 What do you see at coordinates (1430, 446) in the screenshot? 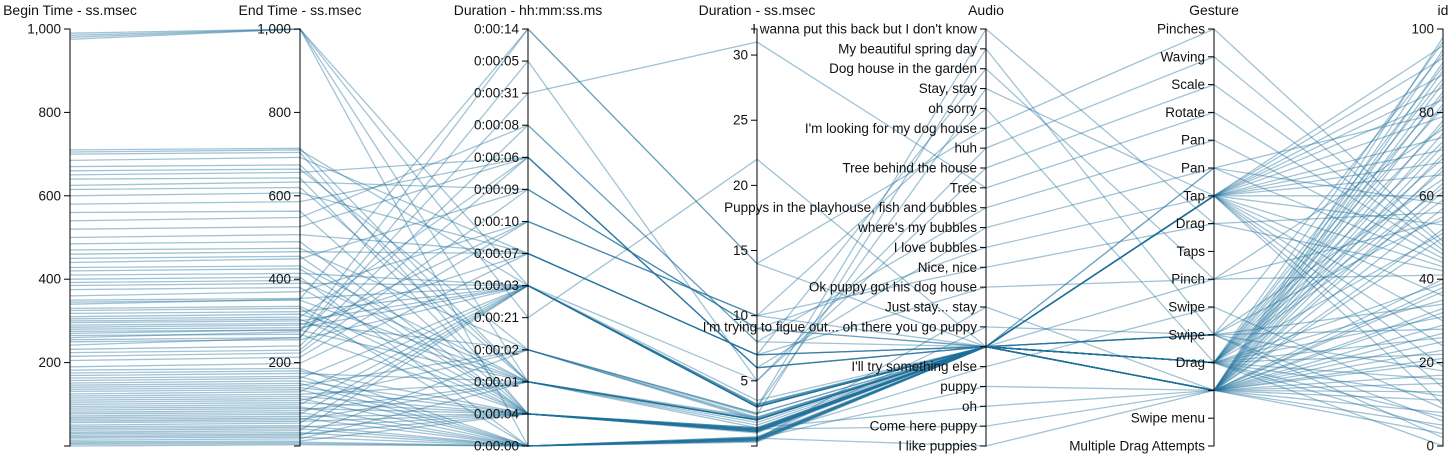
I see `tick-label-id-0: 0` at bounding box center [1430, 446].